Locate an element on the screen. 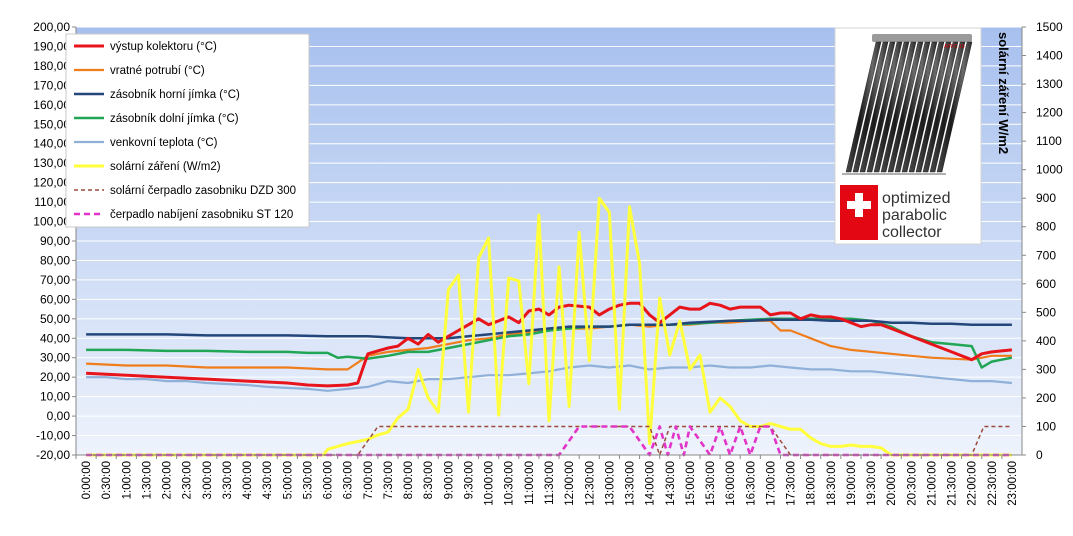 The height and width of the screenshot is (536, 1073). right-tick-label: 500 is located at coordinates (1046, 312).